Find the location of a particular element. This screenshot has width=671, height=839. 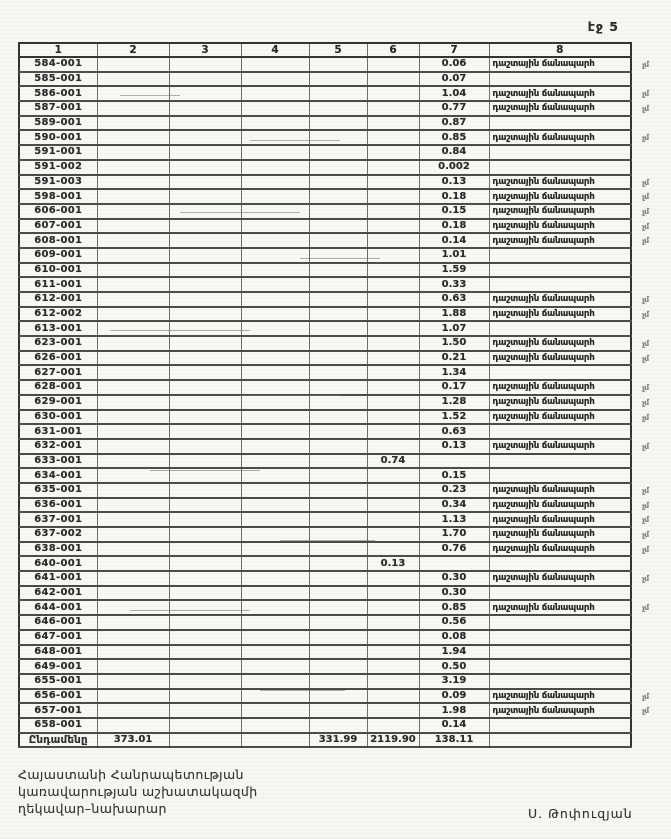

table-row: 626-001 0.21 դաշտային ճանապարհ չմ is located at coordinates (333, 358).